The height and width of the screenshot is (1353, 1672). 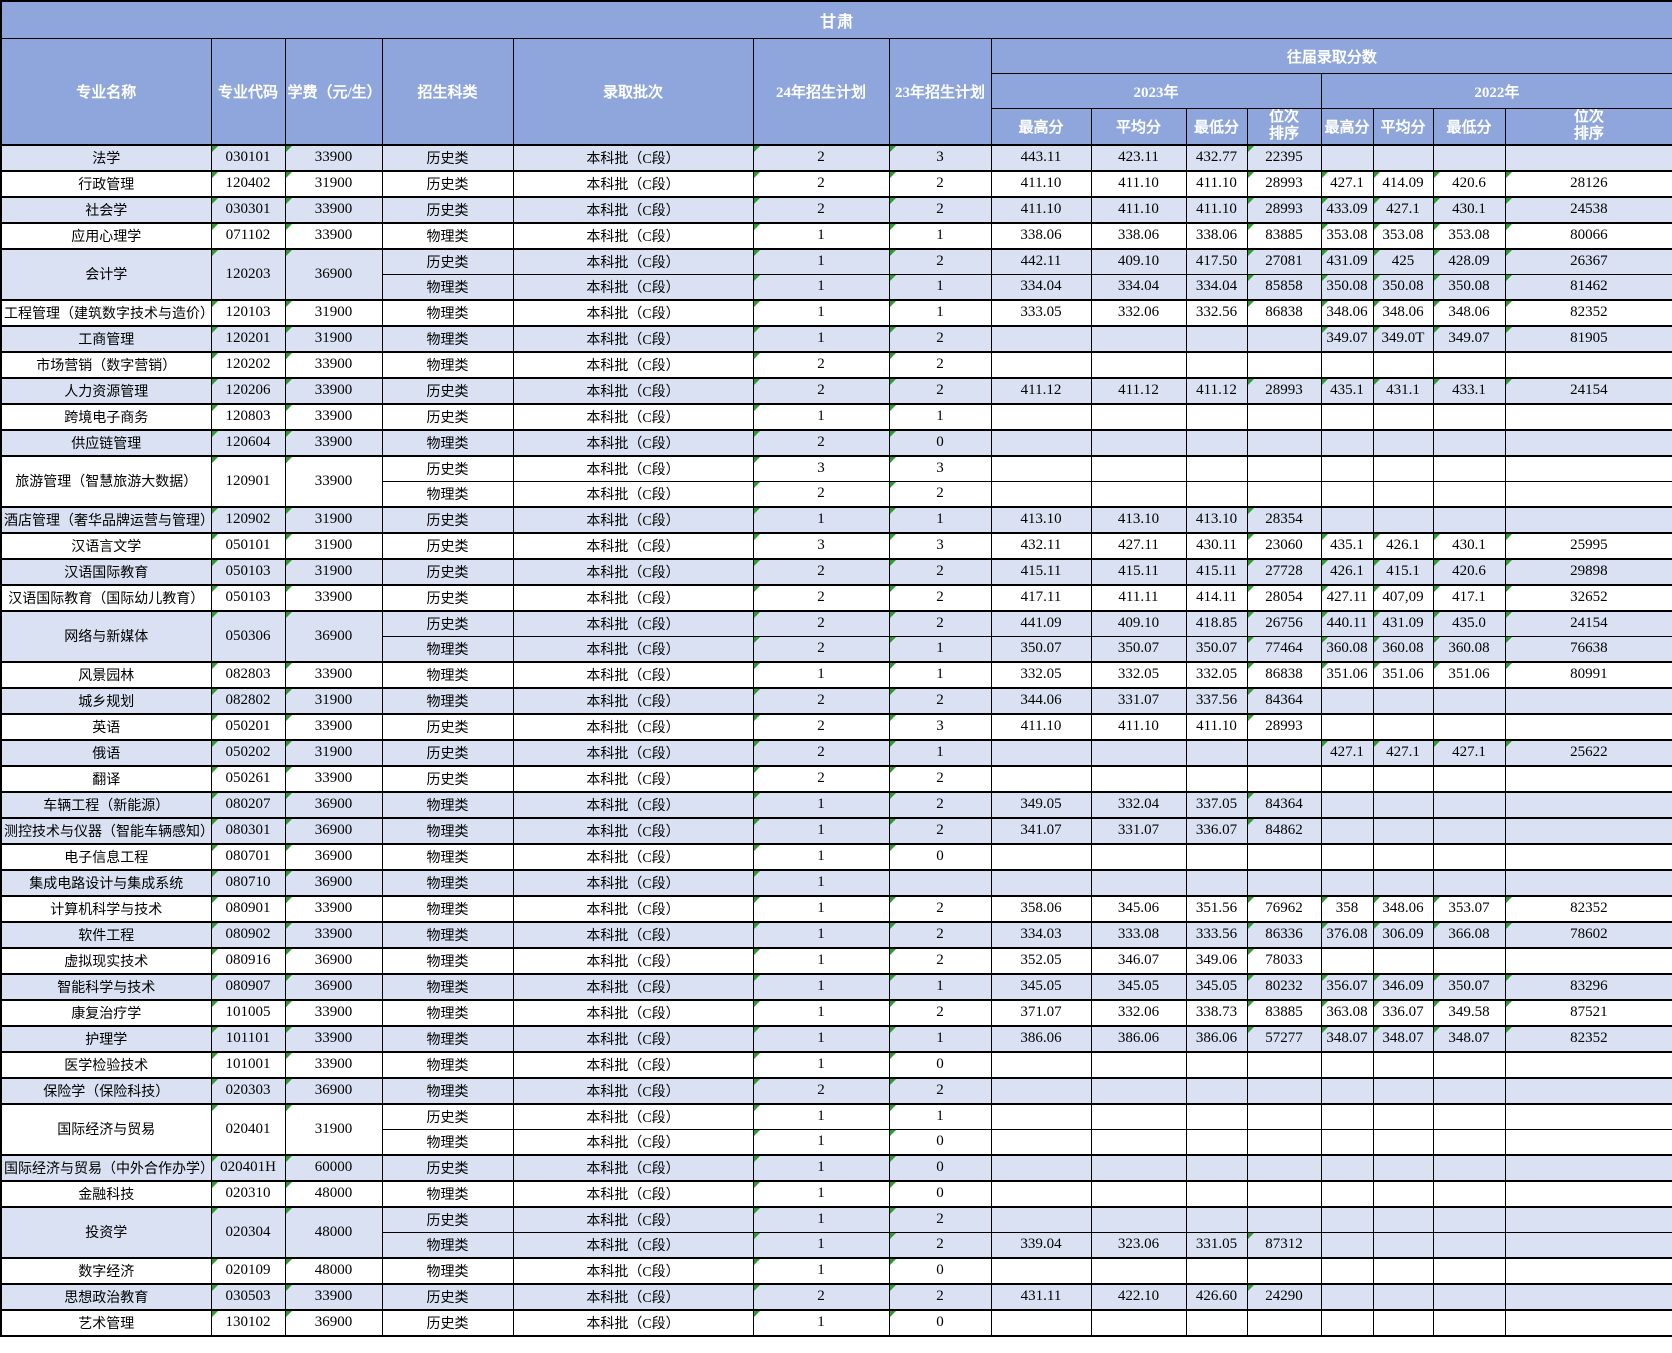 I want to click on cell-major-name: 俄语, so click(x=106, y=752).